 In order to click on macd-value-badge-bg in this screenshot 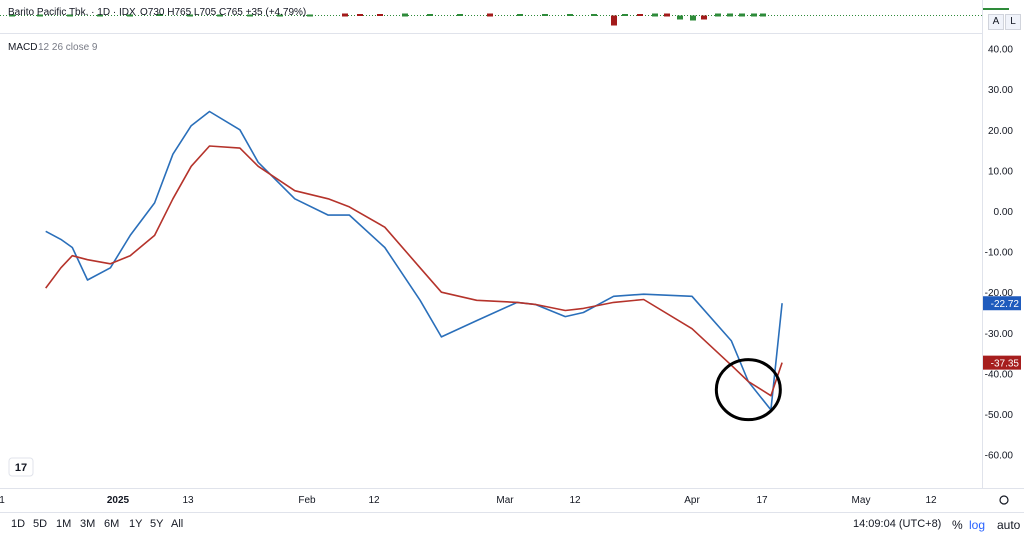, I will do `click(1002, 303)`.